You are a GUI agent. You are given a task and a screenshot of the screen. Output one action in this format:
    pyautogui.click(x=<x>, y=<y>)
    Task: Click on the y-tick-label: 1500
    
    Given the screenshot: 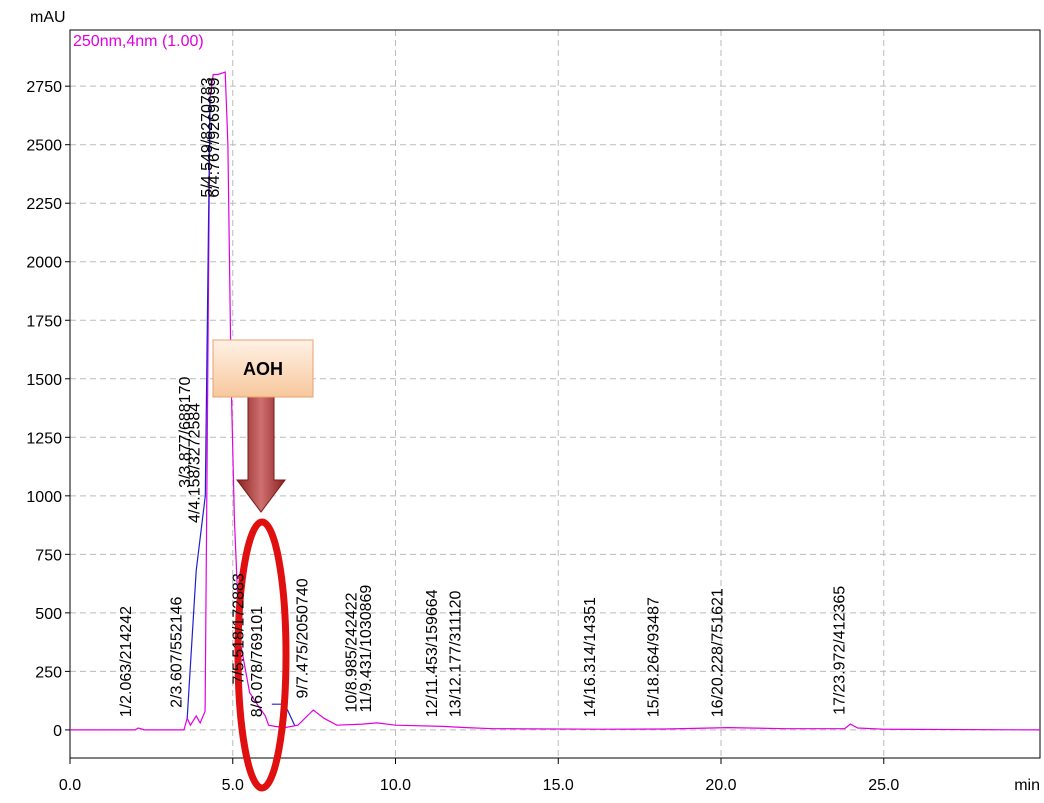 What is the action you would take?
    pyautogui.click(x=44, y=380)
    